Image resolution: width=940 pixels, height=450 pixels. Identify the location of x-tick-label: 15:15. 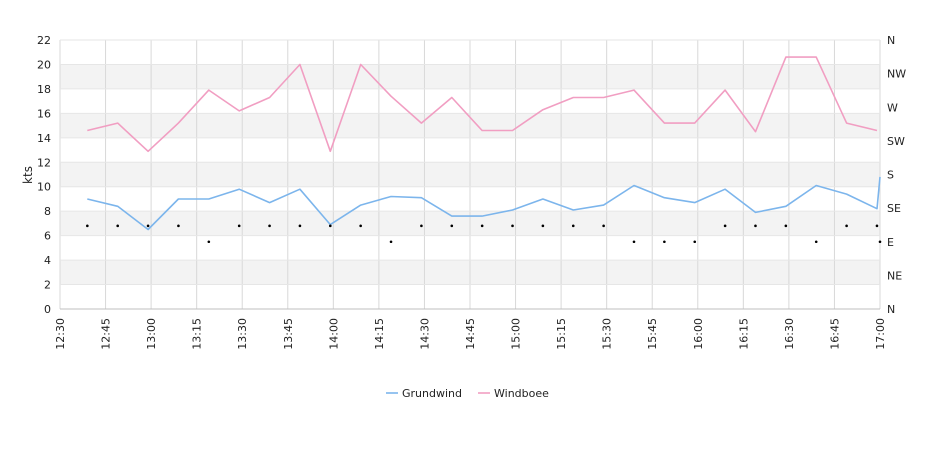
(561, 334).